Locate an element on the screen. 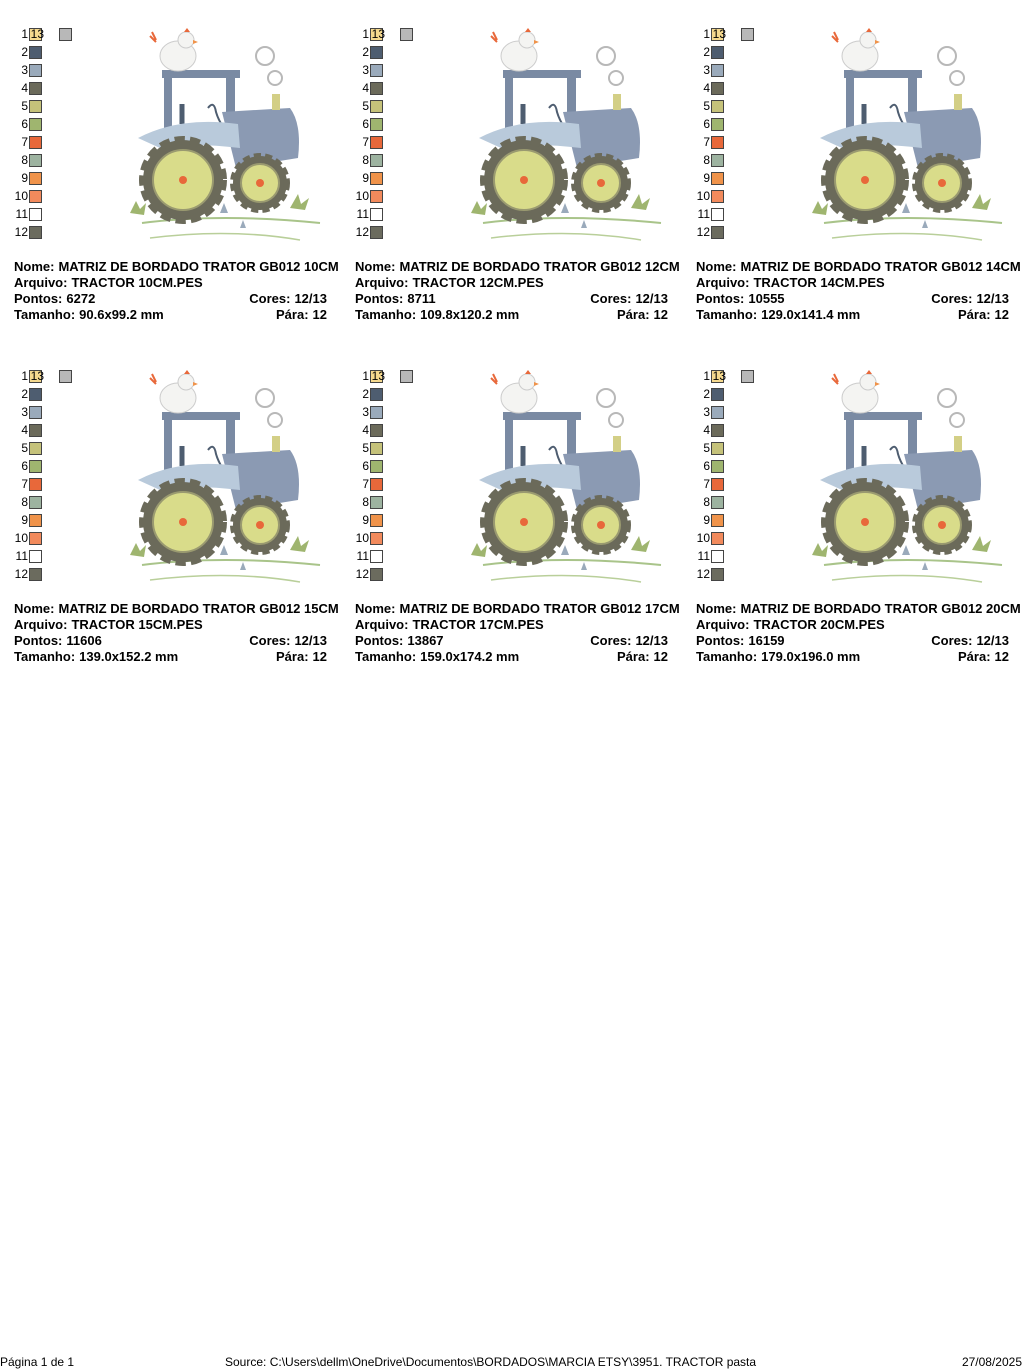 This screenshot has height=1370, width=1024. design-name: Nome: MATRIZ DE BORDADO TRATOR GB012 17CM is located at coordinates (517, 608).